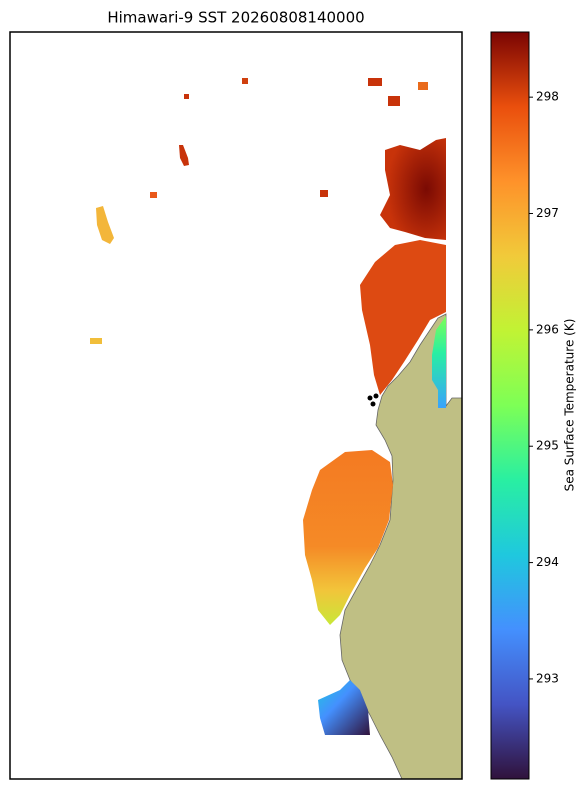 The width and height of the screenshot is (588, 790). Describe the element at coordinates (547, 213) in the screenshot. I see `colorbar-tick-label: 297` at that location.